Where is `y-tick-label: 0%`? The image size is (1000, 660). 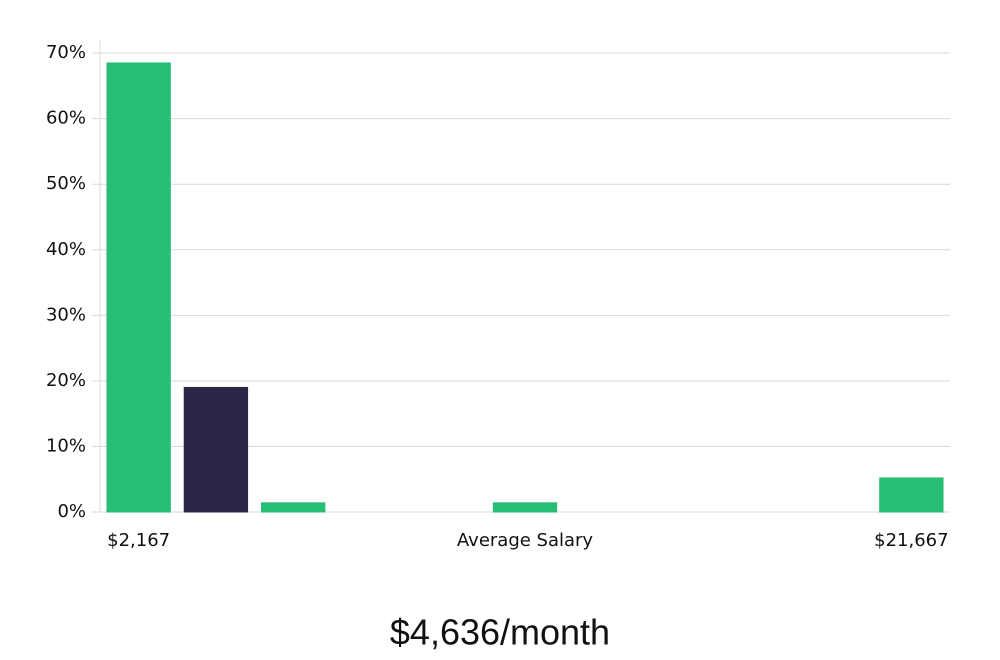
y-tick-label: 0% is located at coordinates (71, 511).